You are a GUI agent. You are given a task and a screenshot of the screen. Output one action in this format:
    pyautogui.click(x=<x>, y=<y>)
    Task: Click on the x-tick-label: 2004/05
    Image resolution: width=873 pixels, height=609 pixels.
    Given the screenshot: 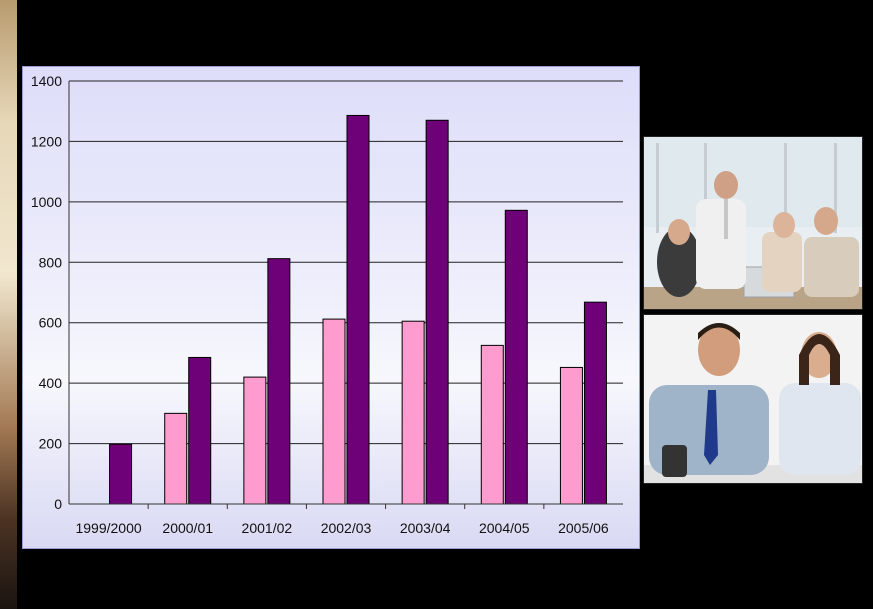 What is the action you would take?
    pyautogui.click(x=504, y=528)
    